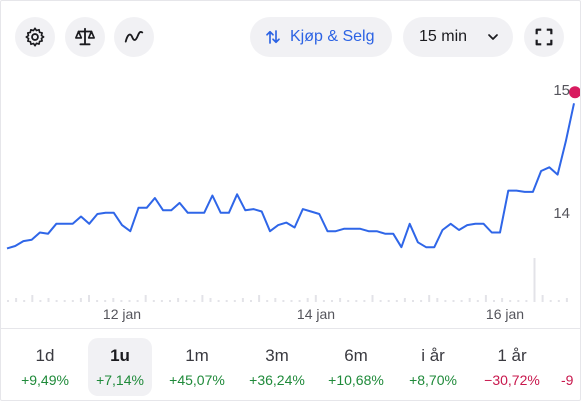 This screenshot has height=401, width=581. Describe the element at coordinates (561, 90) in the screenshot. I see `y-tick-label: 15` at that location.